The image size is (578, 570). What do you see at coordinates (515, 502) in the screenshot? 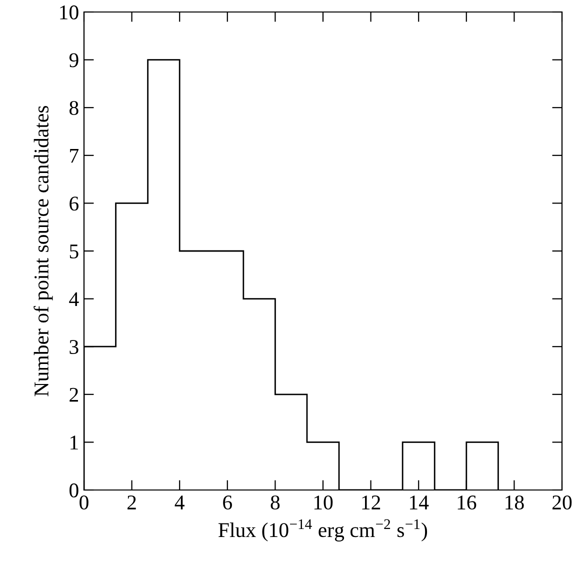
I see `x-tick-label: 18` at bounding box center [515, 502].